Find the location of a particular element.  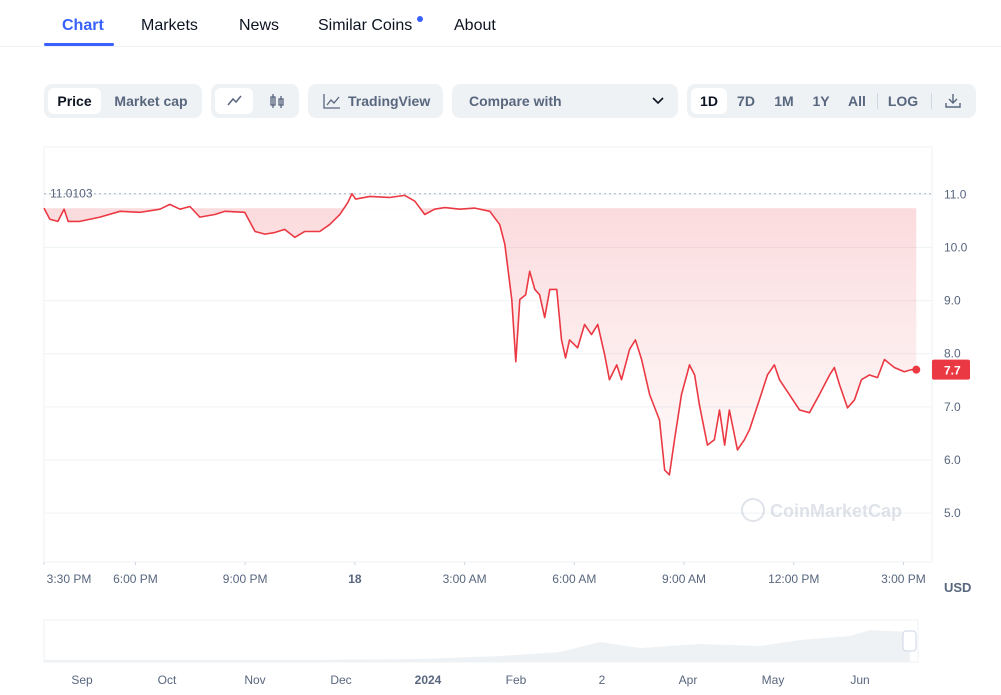

compare-dropdown: Compare with is located at coordinates (565, 101).